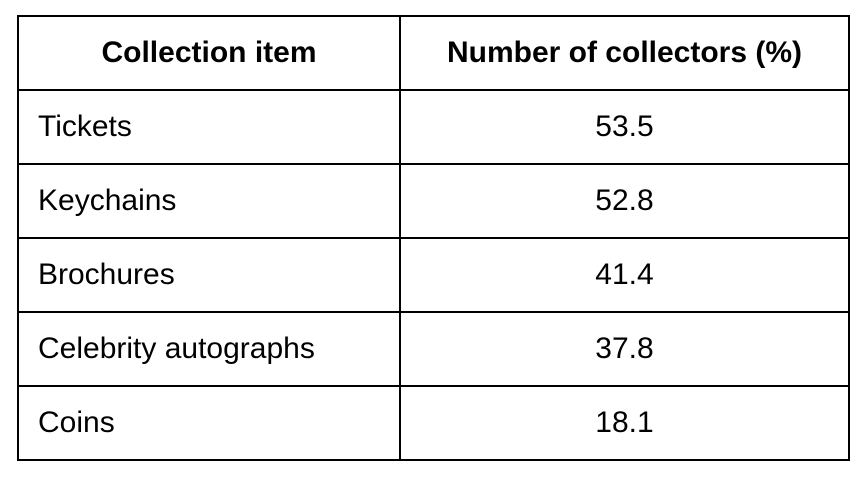 The image size is (868, 486). I want to click on value-cell: 52.8, so click(624, 201).